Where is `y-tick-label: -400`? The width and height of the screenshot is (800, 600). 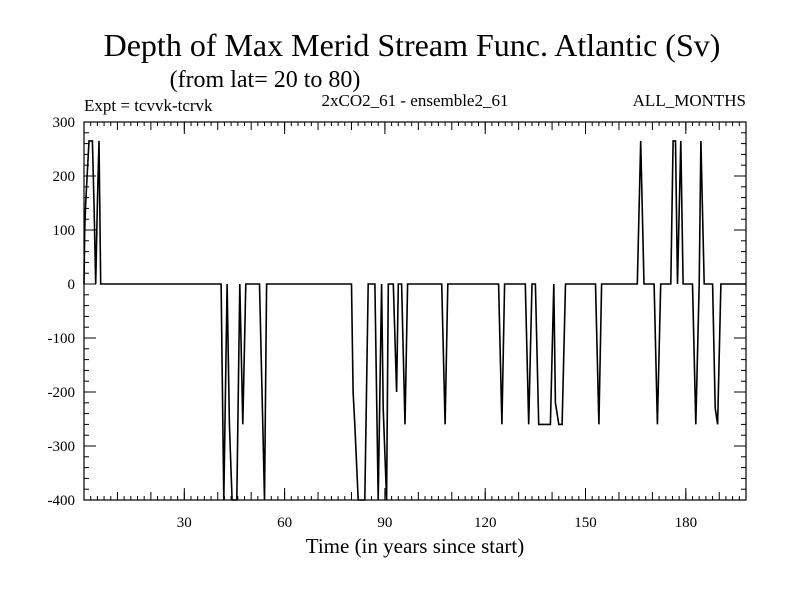 y-tick-label: -400 is located at coordinates (62, 501).